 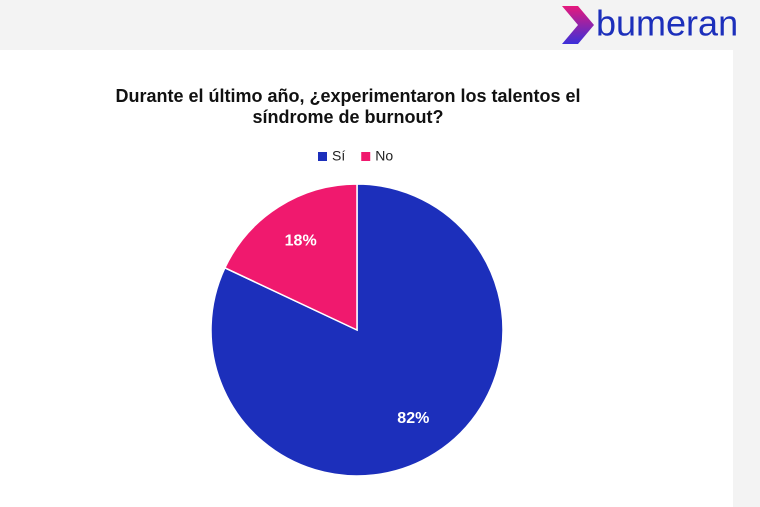 I want to click on legend-label: No, so click(x=384, y=156).